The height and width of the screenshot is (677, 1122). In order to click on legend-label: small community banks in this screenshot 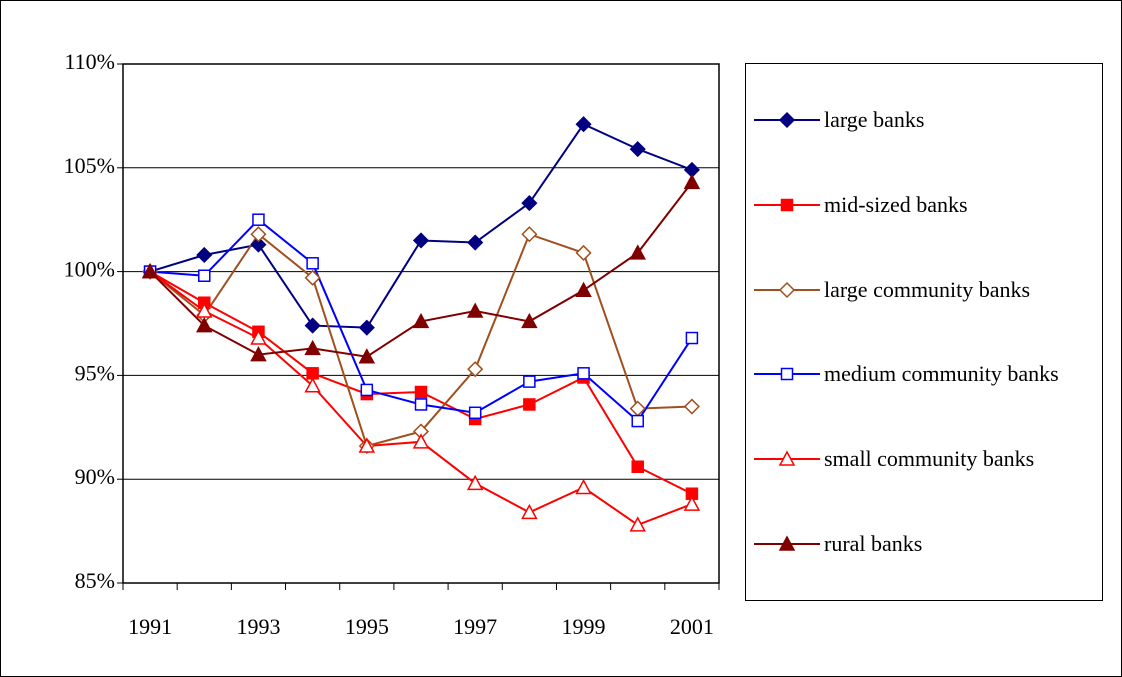, I will do `click(929, 458)`.